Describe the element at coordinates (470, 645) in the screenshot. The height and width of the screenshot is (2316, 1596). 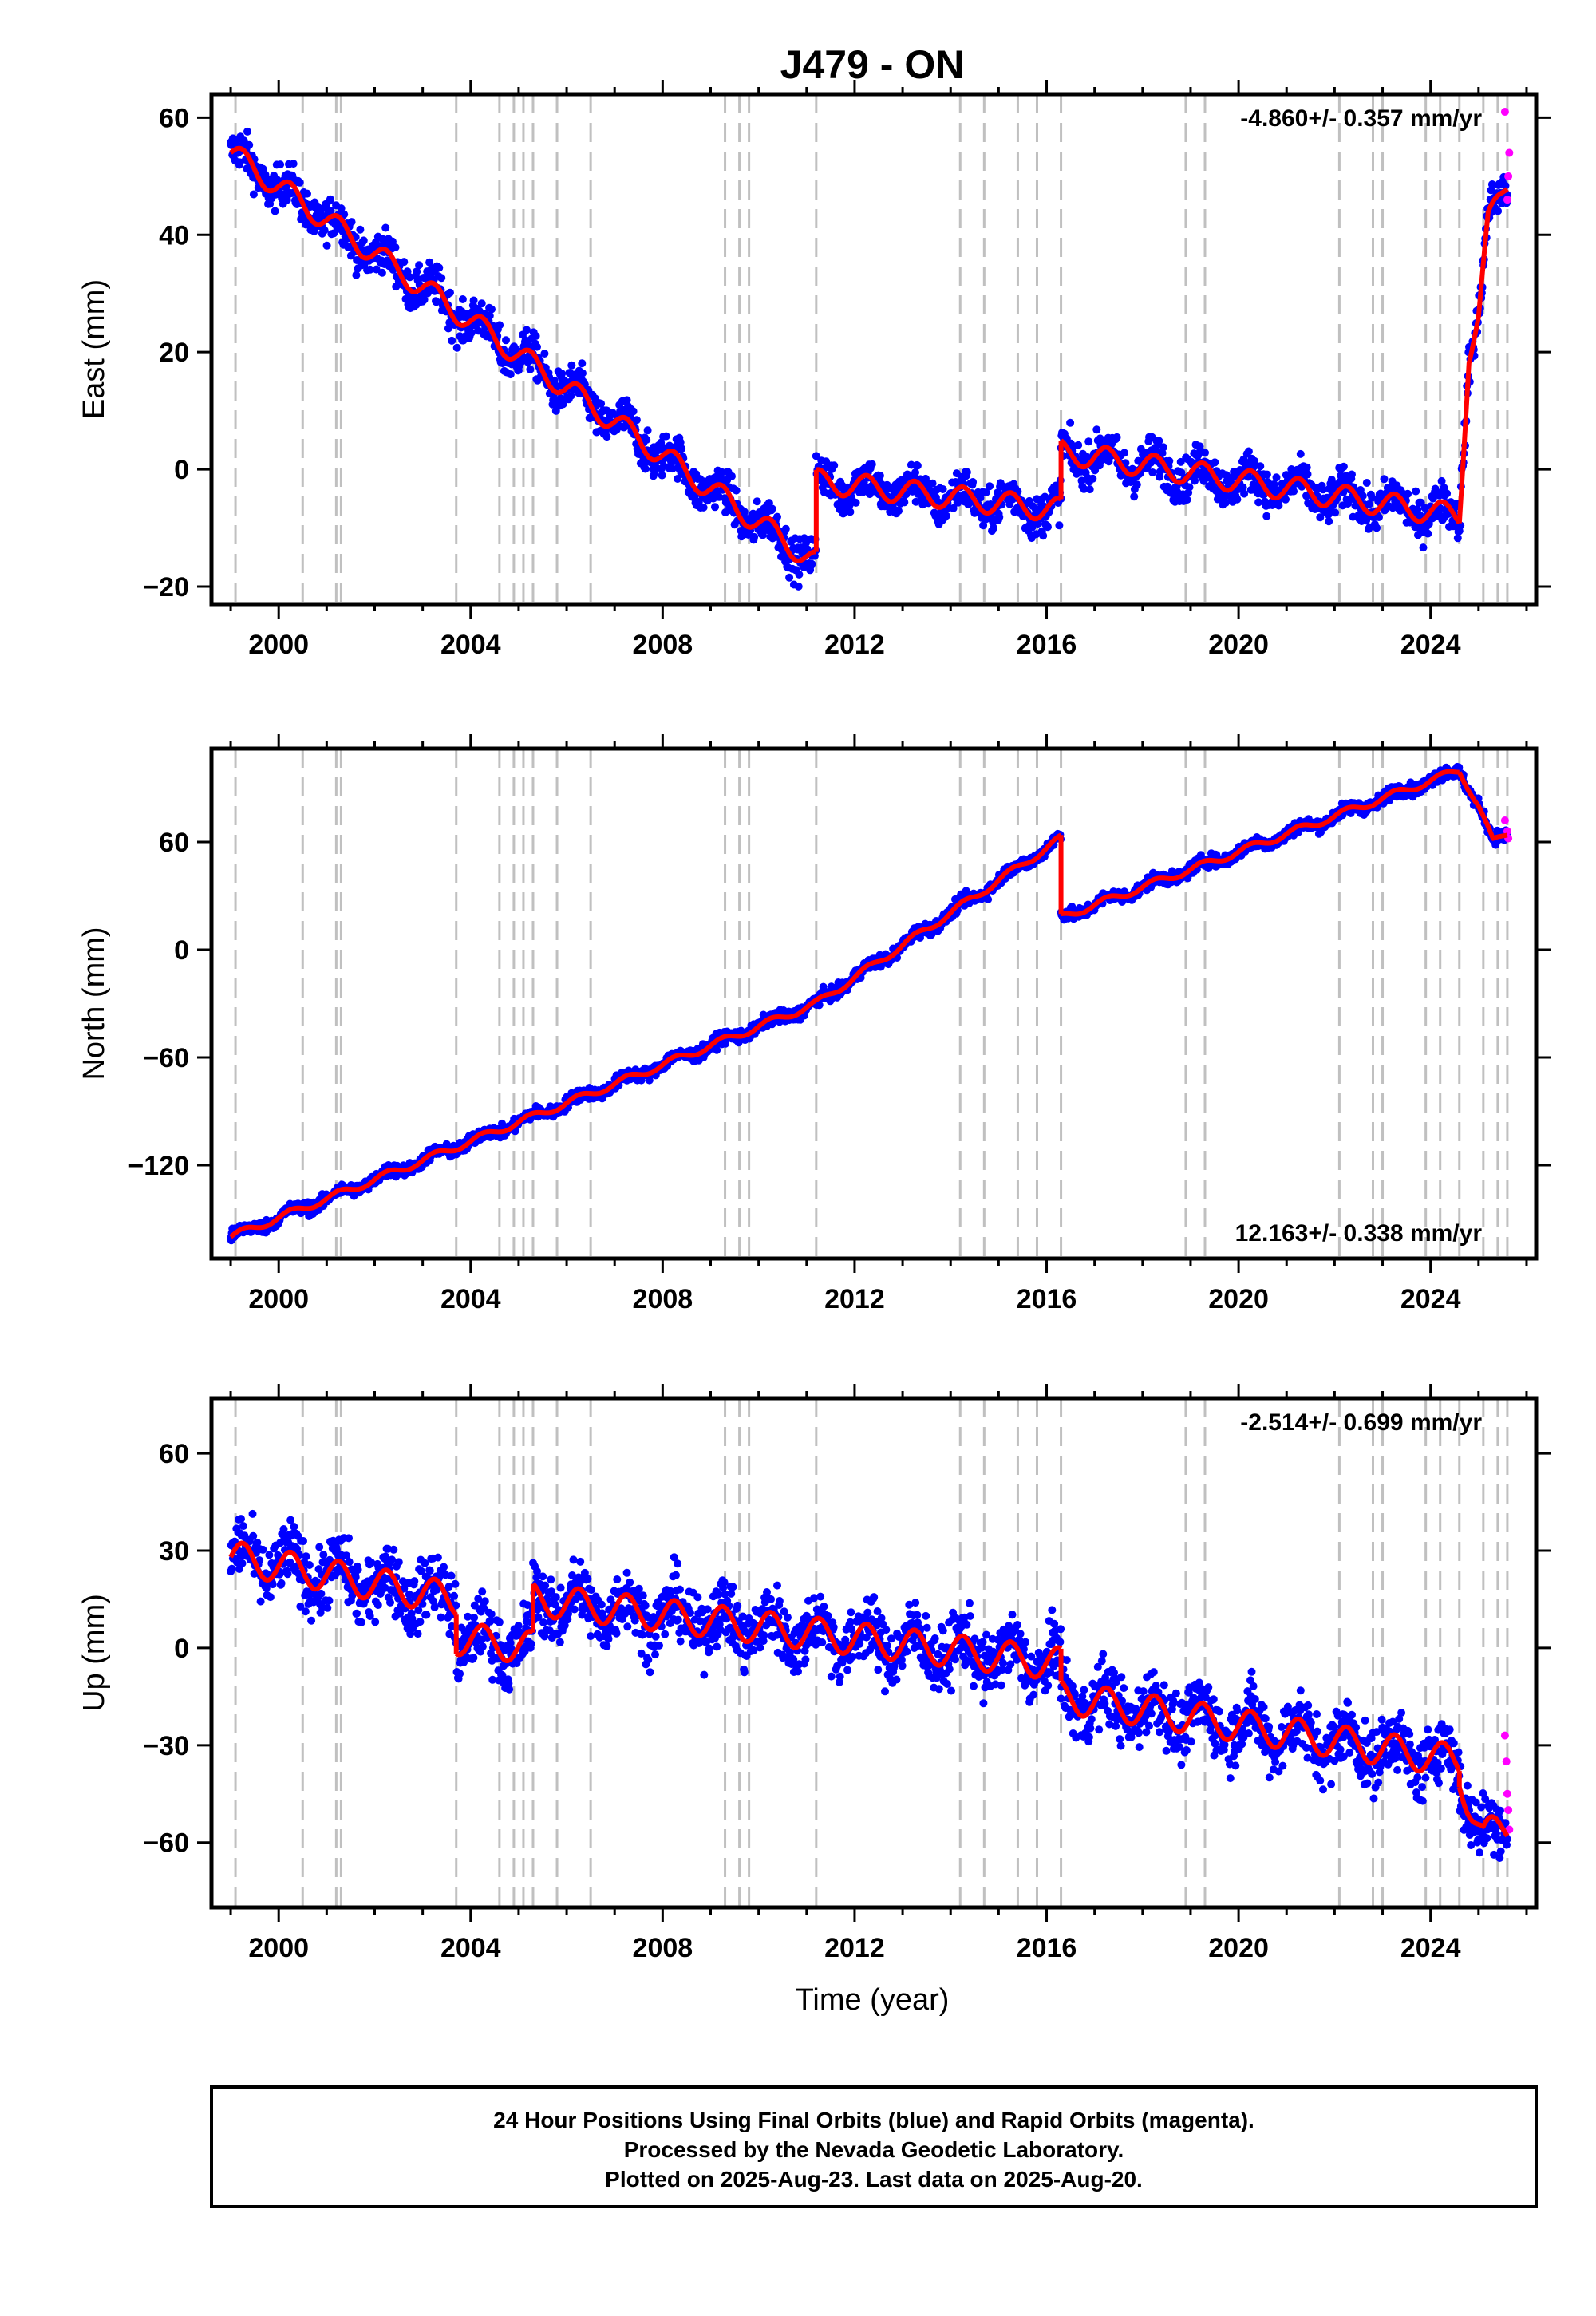
I see `x-tick-label: 2004` at that location.